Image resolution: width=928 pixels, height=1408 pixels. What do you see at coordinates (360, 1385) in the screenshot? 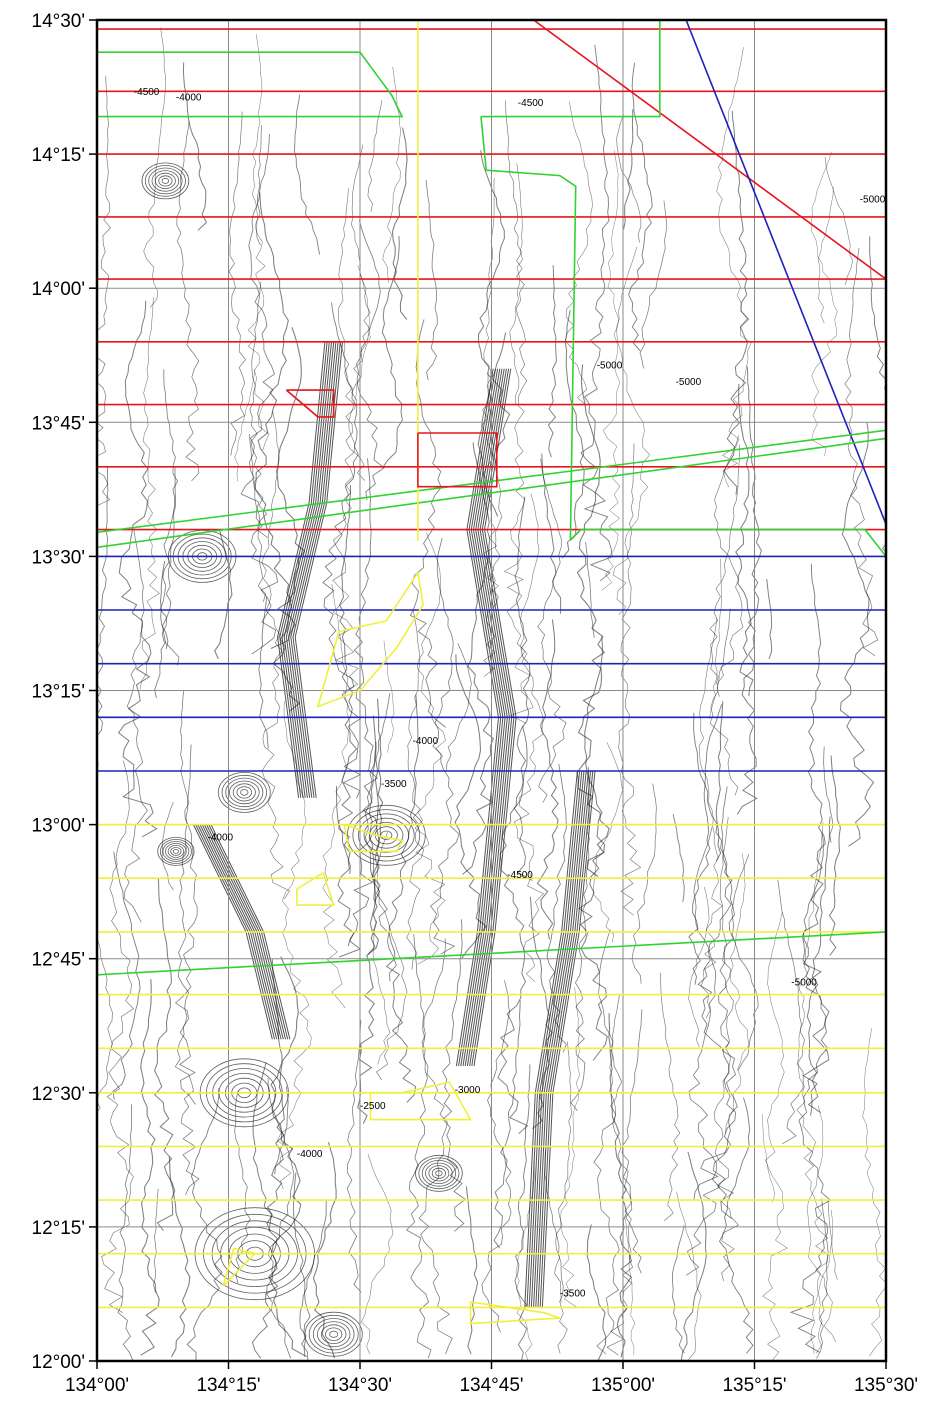
I see `lon-tick-label: 134°30'` at bounding box center [360, 1385].